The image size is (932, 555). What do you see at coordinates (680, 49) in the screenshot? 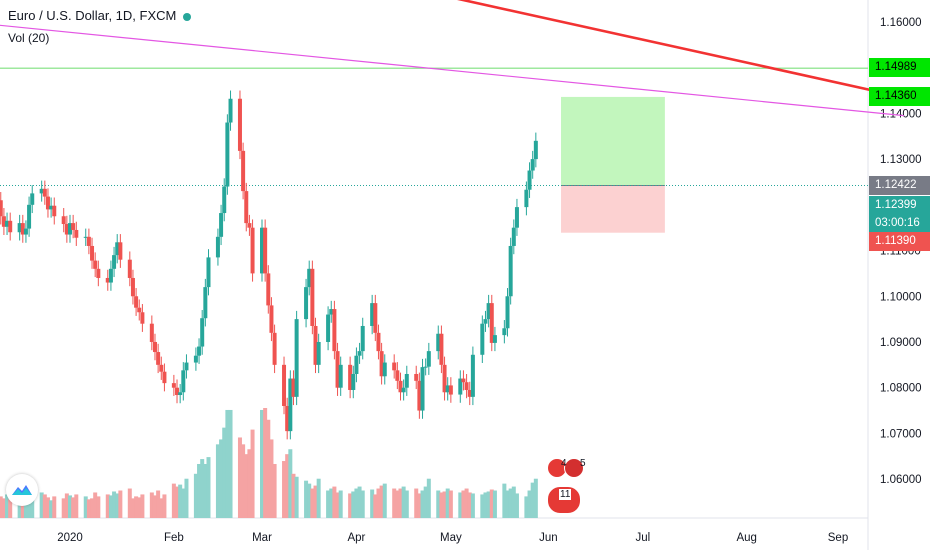
I see `trend-line` at bounding box center [680, 49].